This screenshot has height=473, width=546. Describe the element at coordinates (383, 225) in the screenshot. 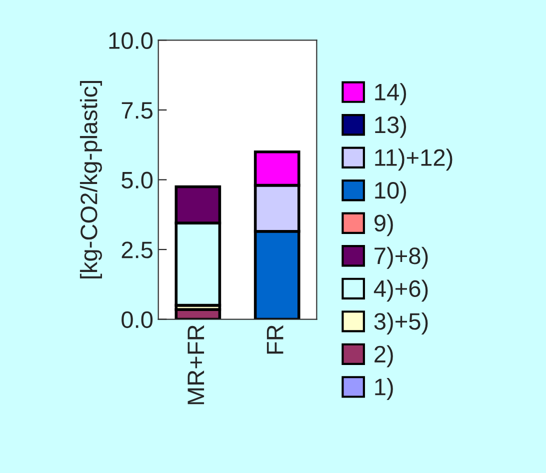

I see `legend-label: 9)` at that location.